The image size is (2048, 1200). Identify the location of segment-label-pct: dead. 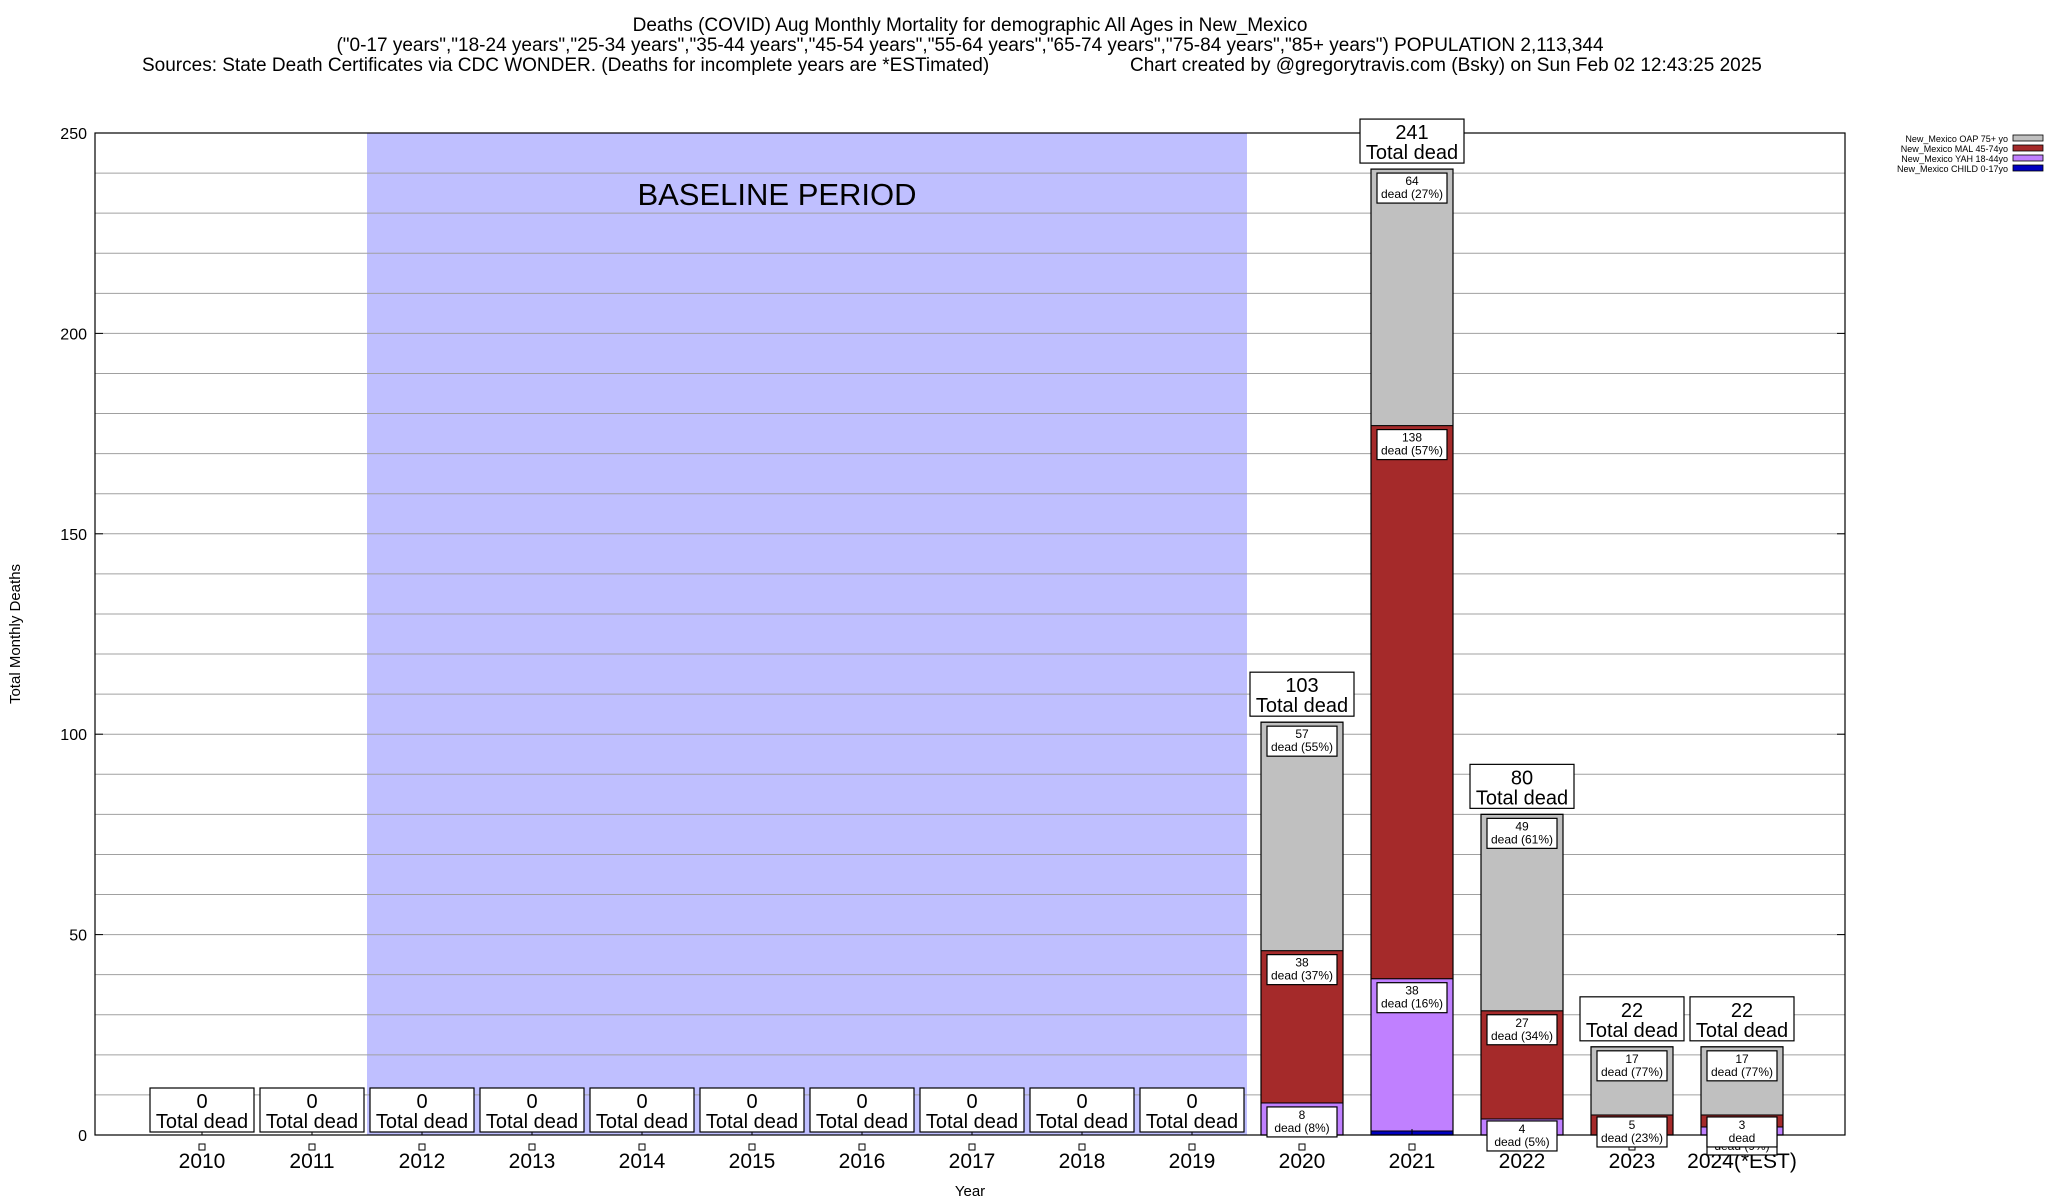
(1742, 1138).